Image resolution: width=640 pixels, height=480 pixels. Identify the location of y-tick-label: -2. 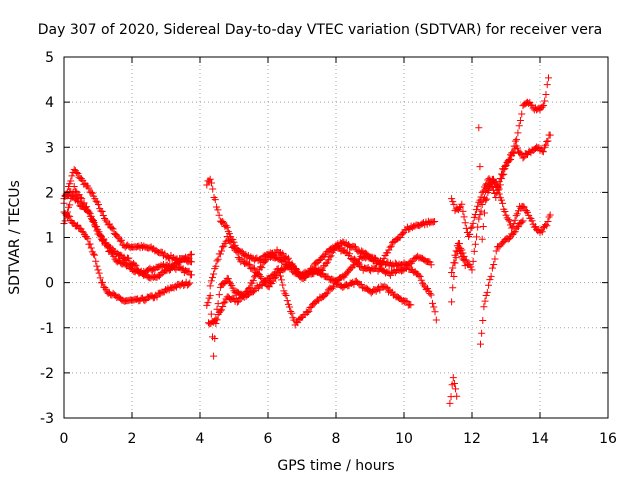
(47, 374).